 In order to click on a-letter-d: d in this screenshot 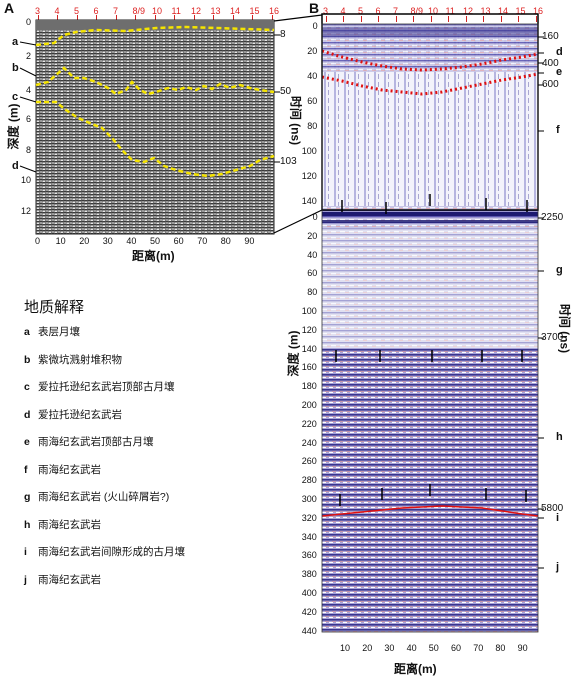, I will do `click(15, 166)`.